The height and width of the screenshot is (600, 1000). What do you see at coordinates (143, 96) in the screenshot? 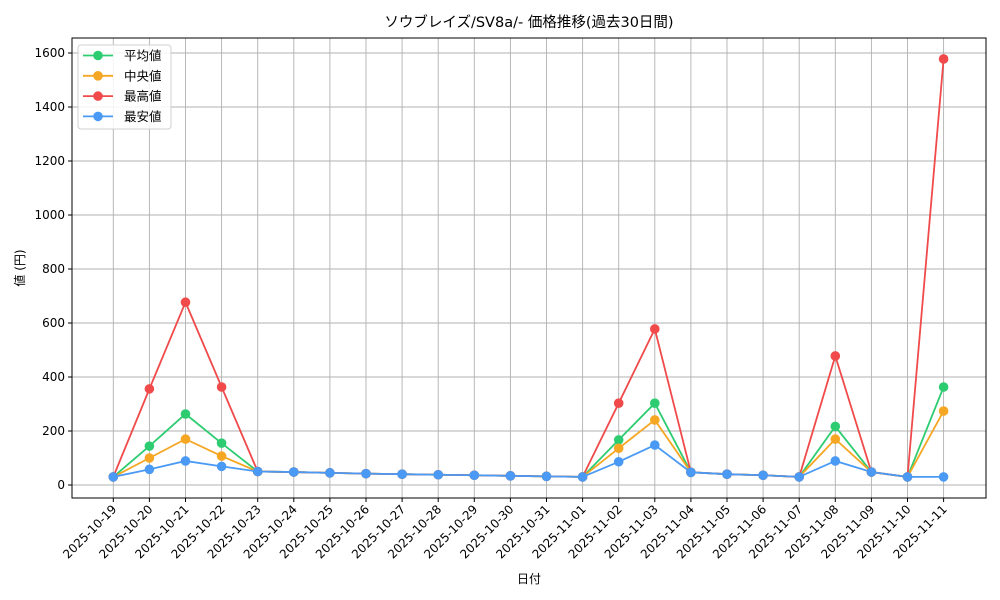
I see `legend-label: 最高値` at bounding box center [143, 96].